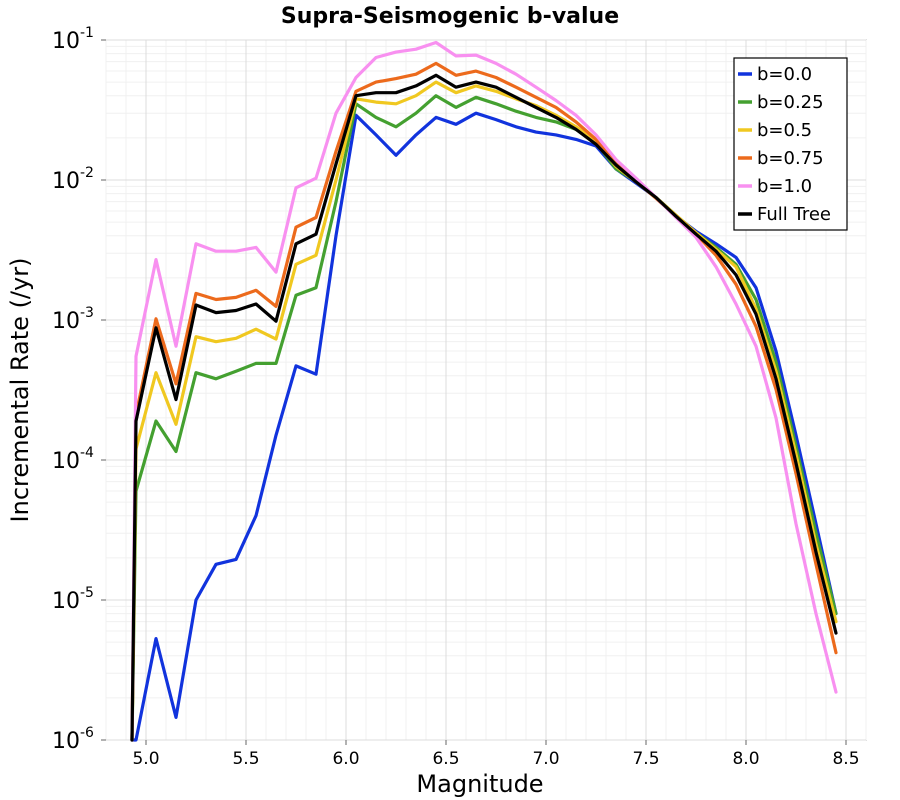 The height and width of the screenshot is (800, 900). Describe the element at coordinates (479, 784) in the screenshot. I see `x-axis-label: Magnitude` at that location.